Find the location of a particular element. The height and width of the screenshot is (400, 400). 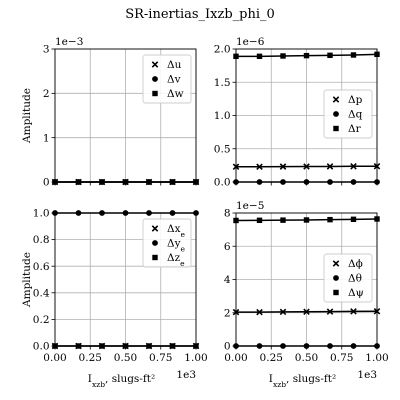

y-tick-label: 0.8 is located at coordinates (41, 240).